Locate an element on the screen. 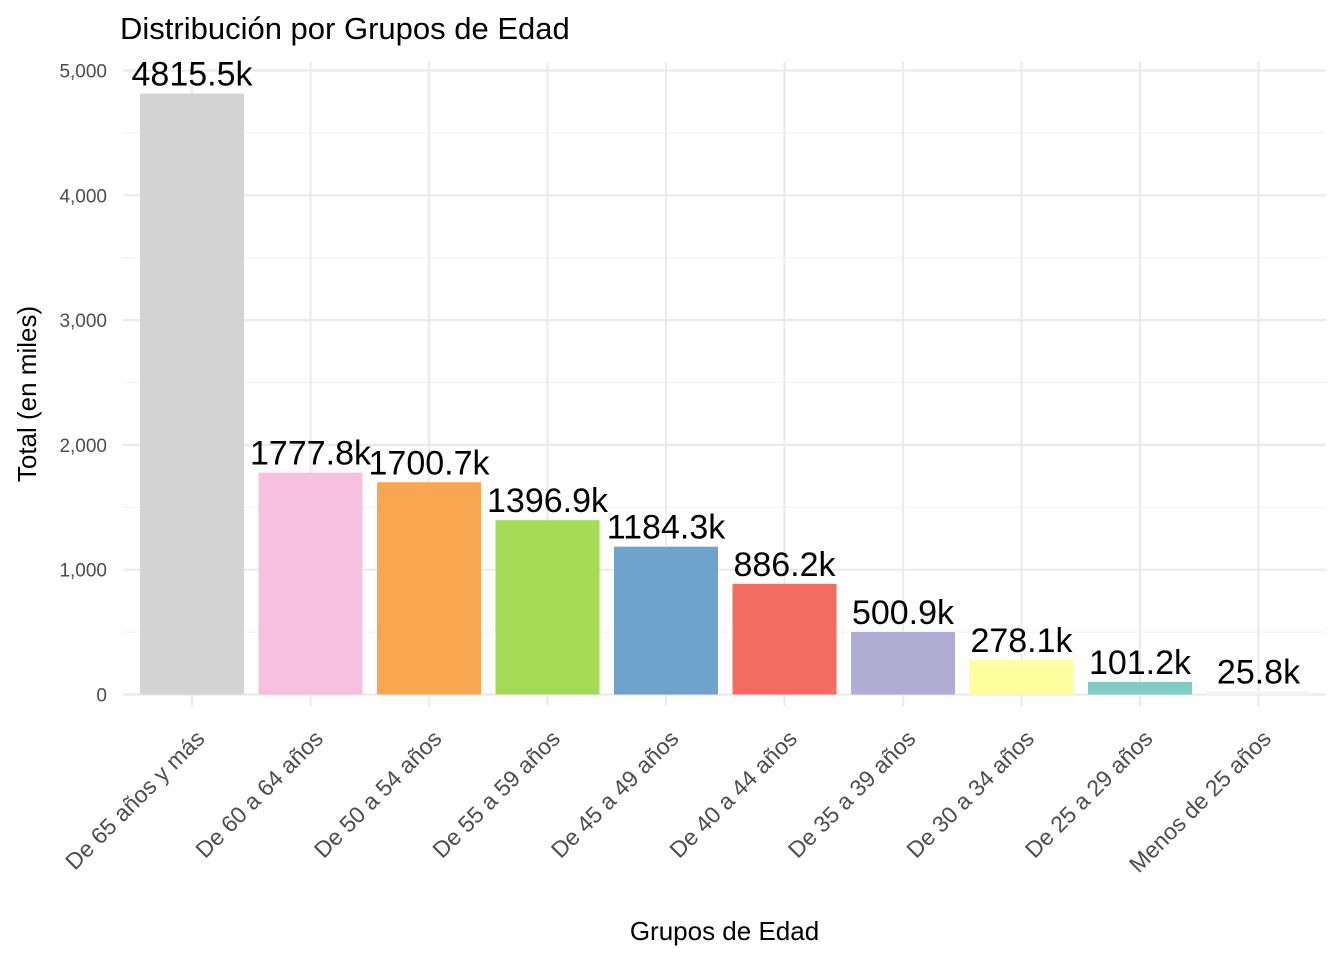 This screenshot has width=1344, height=965. bar-value-label: 4815.5k is located at coordinates (193, 75).